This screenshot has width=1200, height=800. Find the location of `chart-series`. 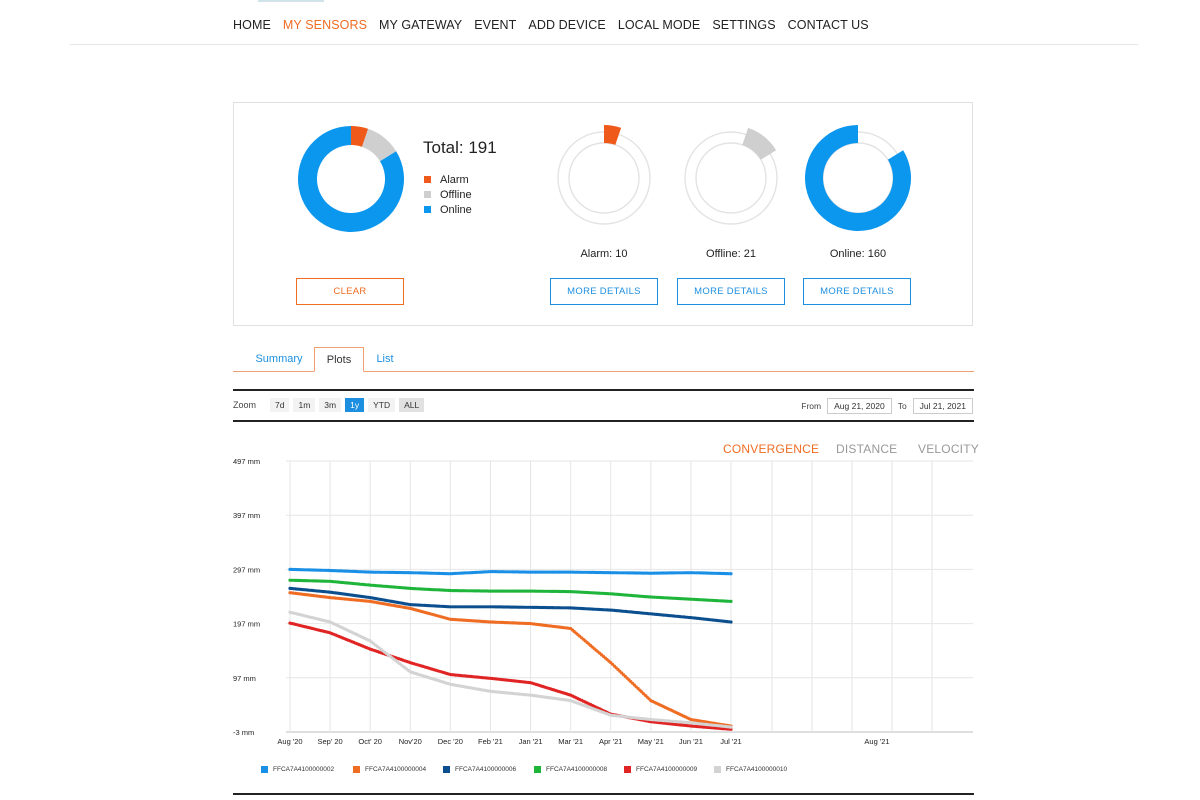

chart-series is located at coordinates (510, 649).